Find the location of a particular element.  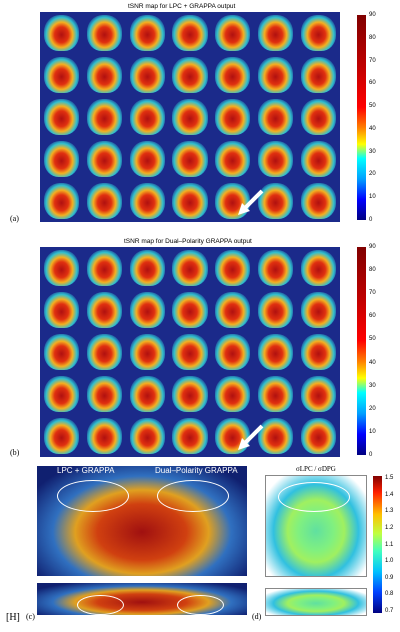

panel-b-colorbar-tick: 70 is located at coordinates (372, 293).